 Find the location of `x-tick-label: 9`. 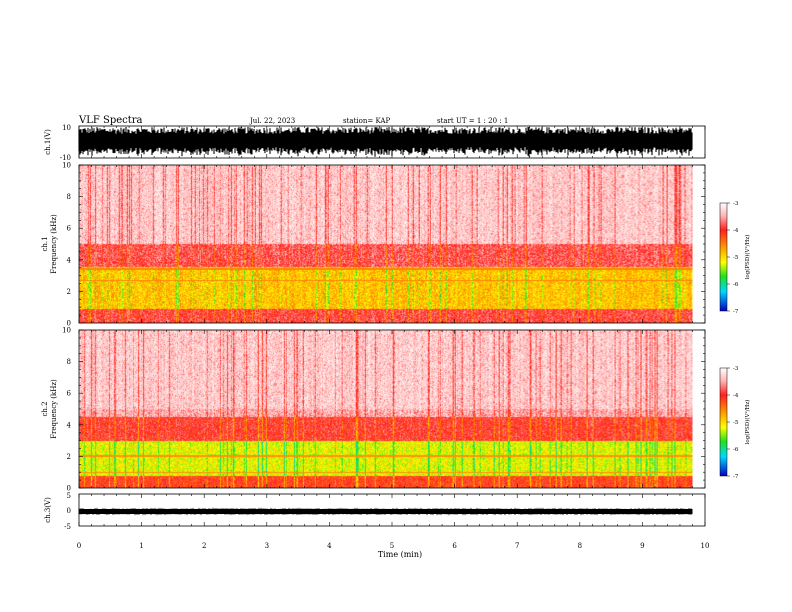

x-tick-label: 9 is located at coordinates (642, 546).